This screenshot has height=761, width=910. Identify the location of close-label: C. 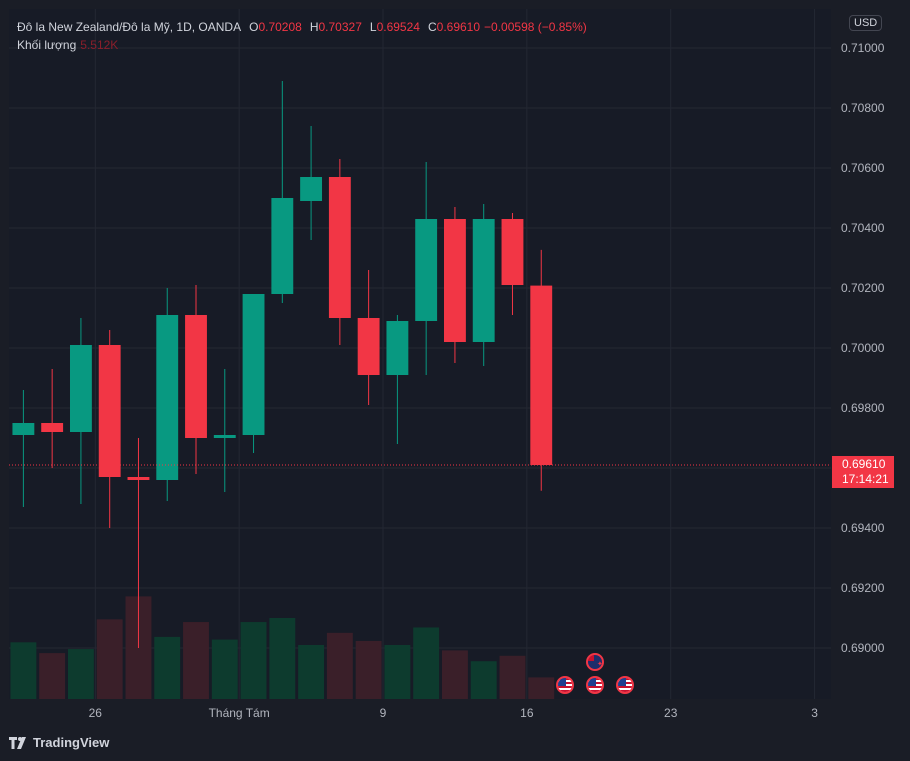
(432, 27).